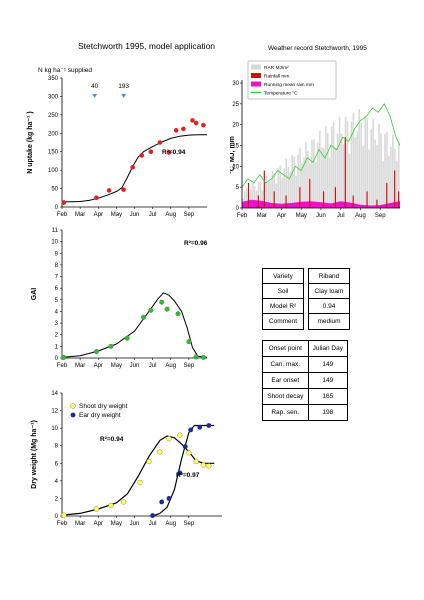 The width and height of the screenshot is (424, 600). What do you see at coordinates (285, 348) in the screenshot?
I see `onset-header-point: Onset point` at bounding box center [285, 348].